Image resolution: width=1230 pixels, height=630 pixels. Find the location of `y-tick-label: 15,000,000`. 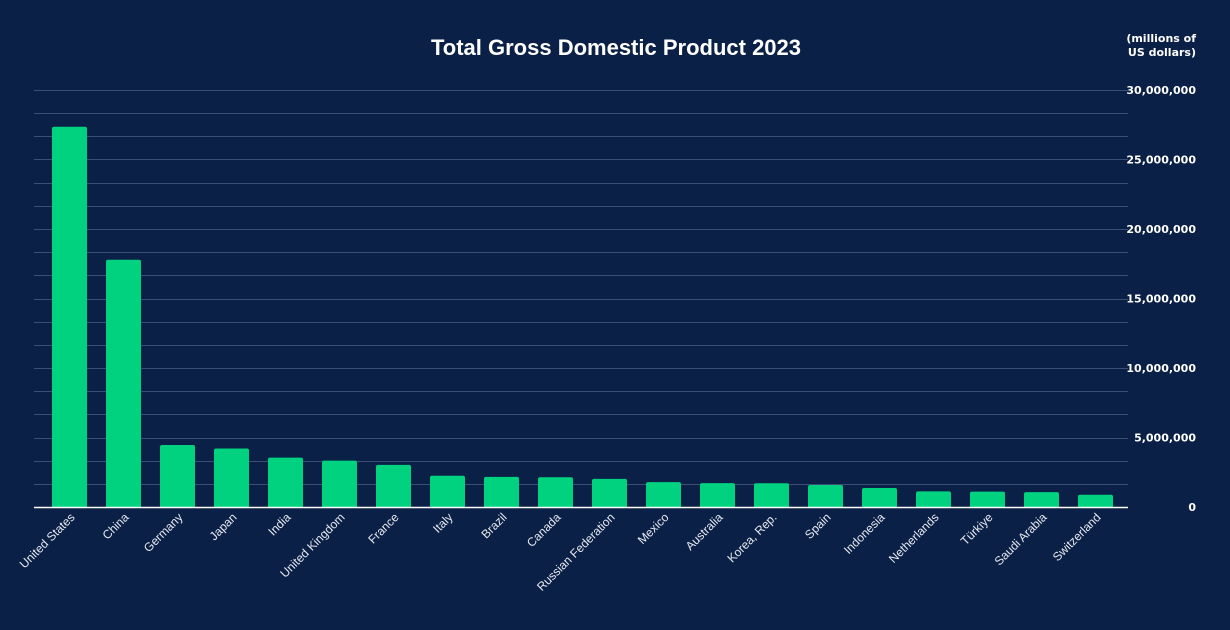

y-tick-label: 15,000,000 is located at coordinates (1161, 299).